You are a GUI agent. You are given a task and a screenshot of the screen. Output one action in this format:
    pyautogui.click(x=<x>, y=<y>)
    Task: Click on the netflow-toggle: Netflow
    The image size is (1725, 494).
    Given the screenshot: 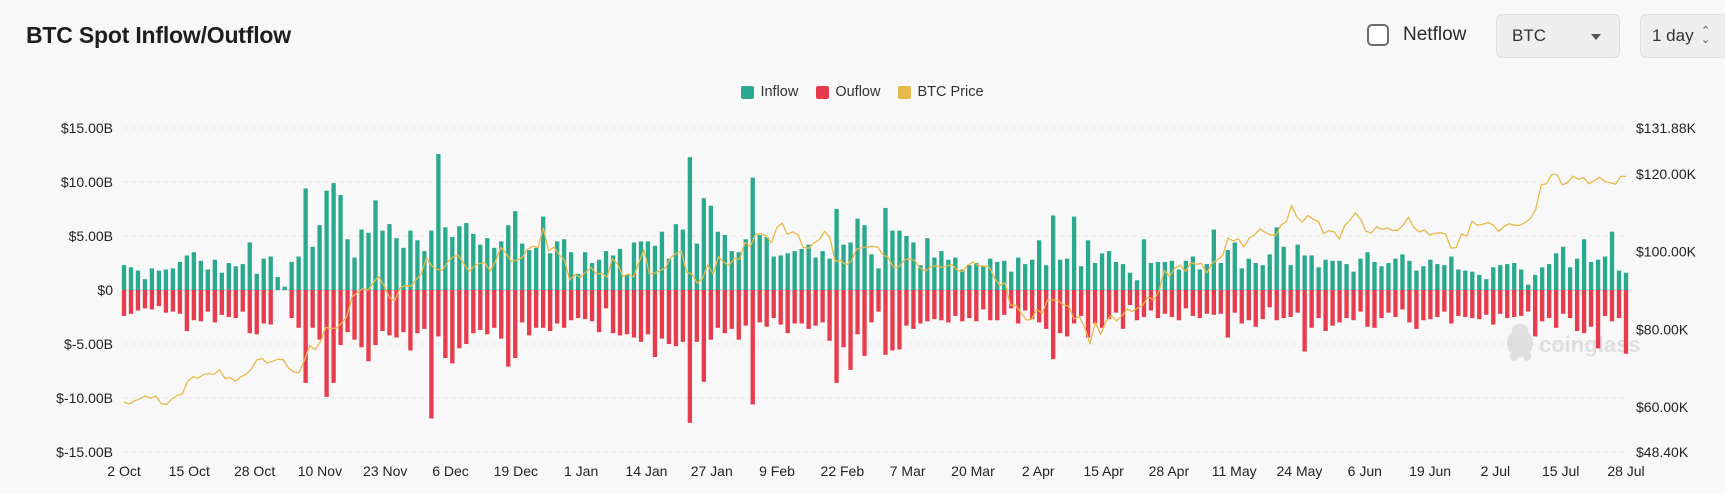 What is the action you would take?
    pyautogui.click(x=1416, y=35)
    